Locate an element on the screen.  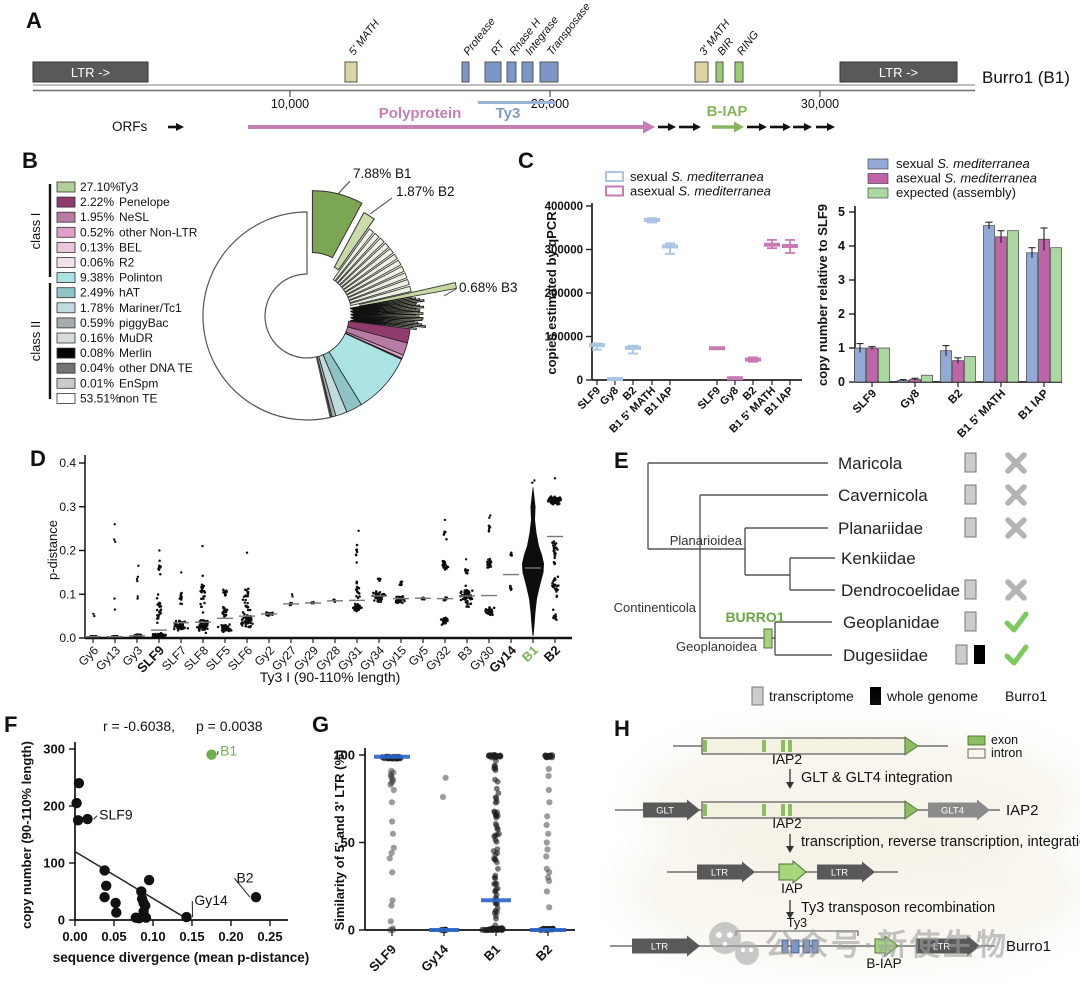
step-3-label: Ty3 transposon recombination is located at coordinates (898, 908).